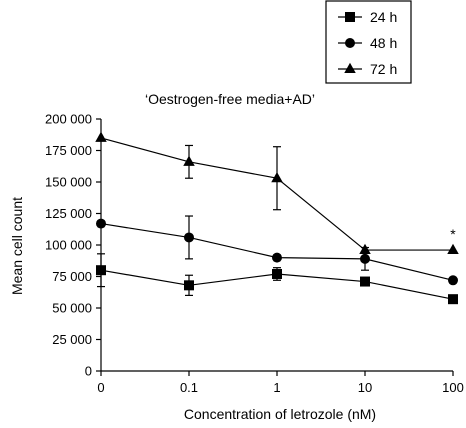 The height and width of the screenshot is (428, 466). I want to click on y-tick-label: 150 000, so click(68, 182).